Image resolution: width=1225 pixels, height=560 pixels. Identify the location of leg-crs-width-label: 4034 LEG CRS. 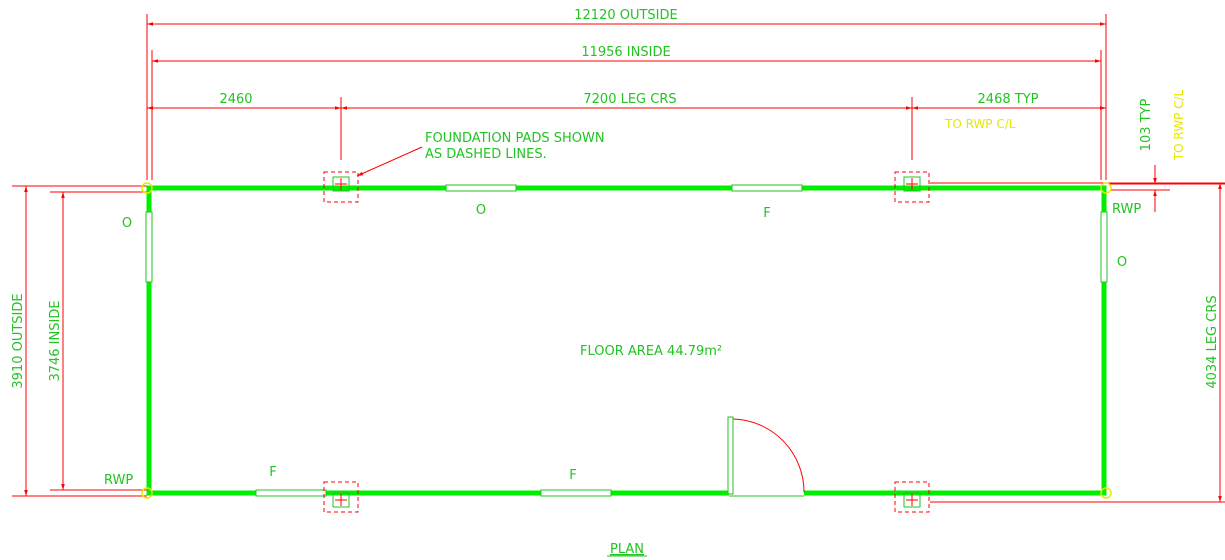
(1212, 341).